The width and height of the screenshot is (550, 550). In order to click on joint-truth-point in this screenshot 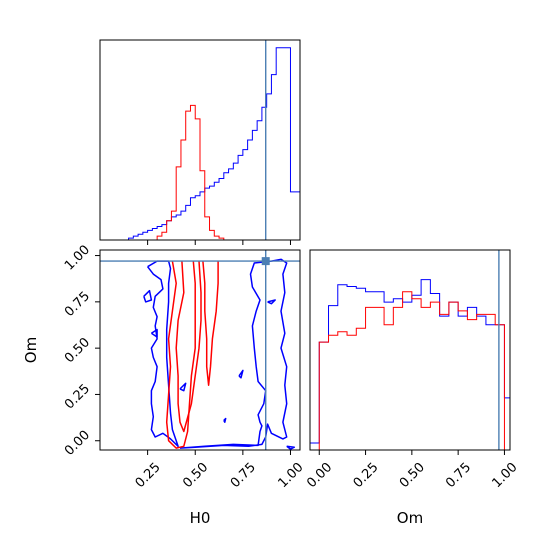, I will do `click(265, 261)`.